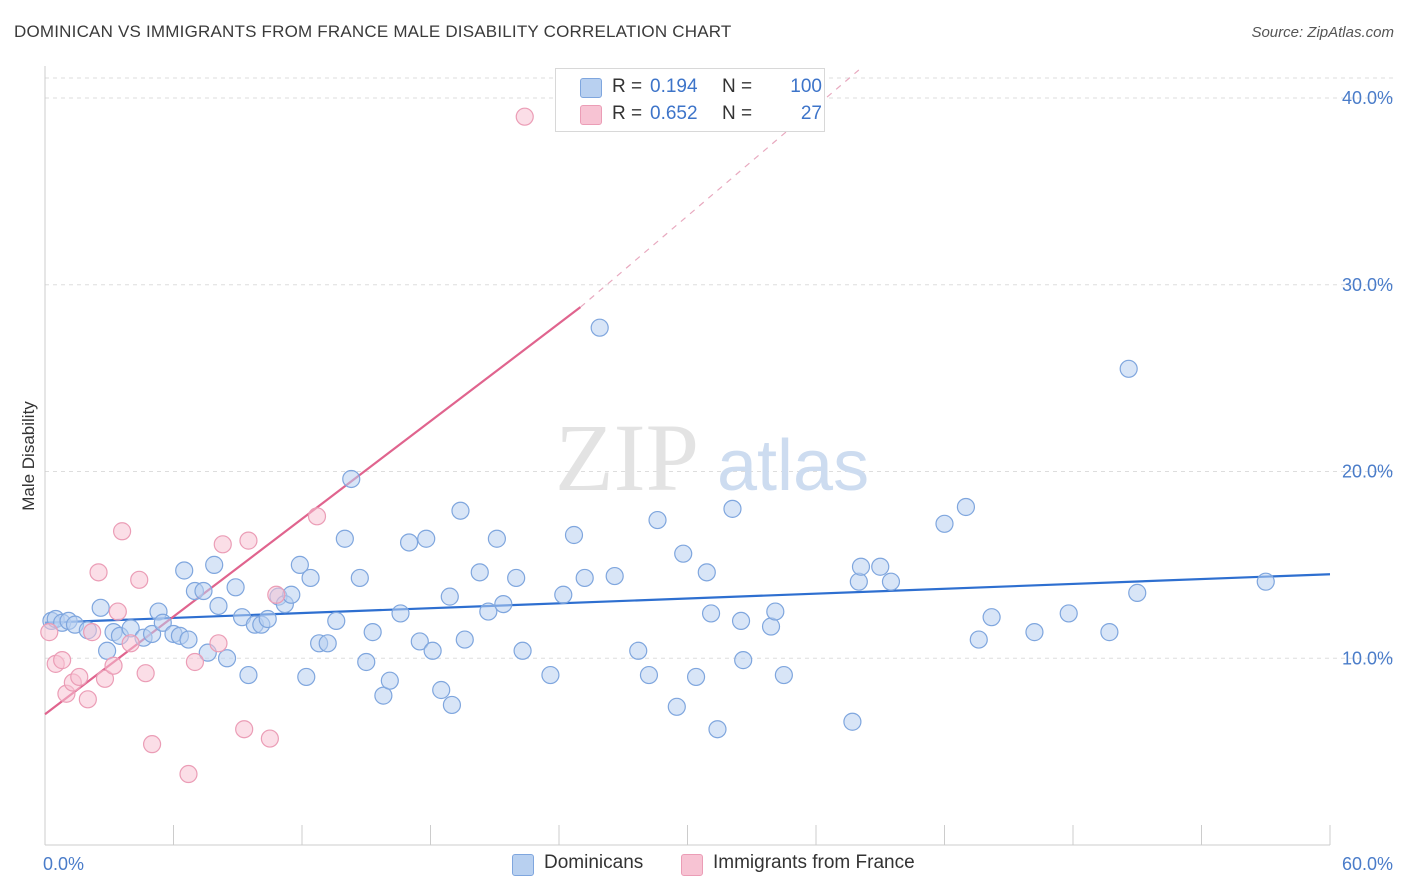 This screenshot has width=1406, height=892. What do you see at coordinates (737, 86) in the screenshot?
I see `legend-n-label: N =` at bounding box center [737, 86].